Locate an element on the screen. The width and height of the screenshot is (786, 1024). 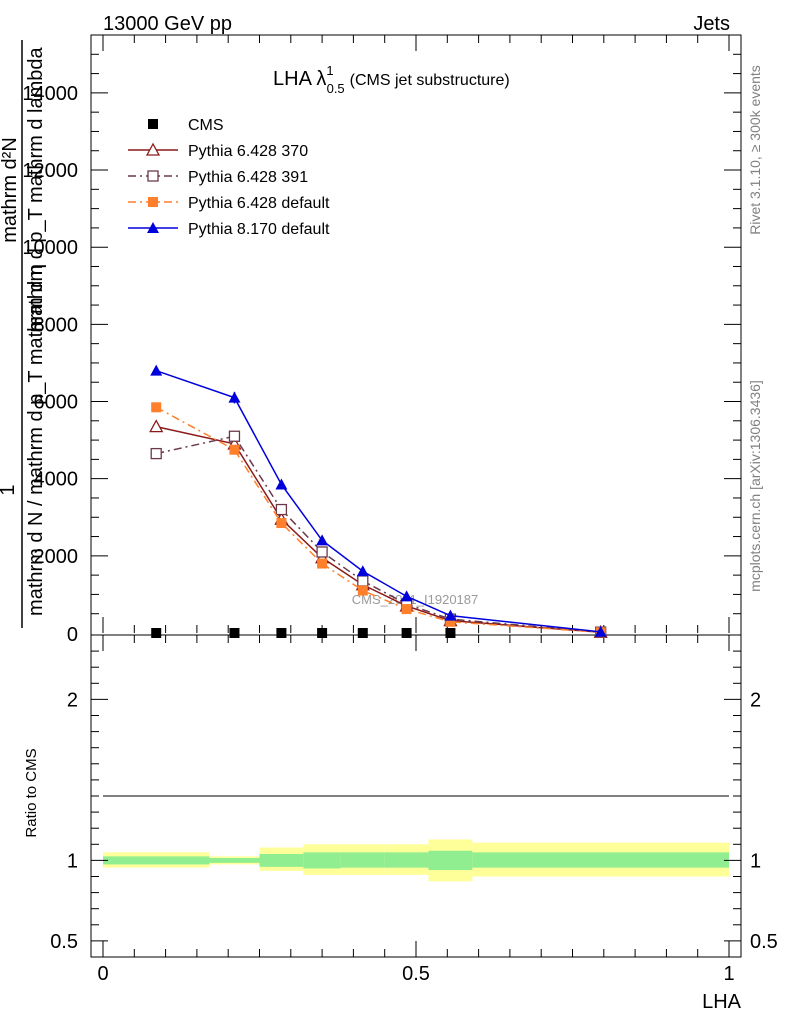
y-label-denominator: mathrm d p_T mathrm d lambda is located at coordinates (36, 189).